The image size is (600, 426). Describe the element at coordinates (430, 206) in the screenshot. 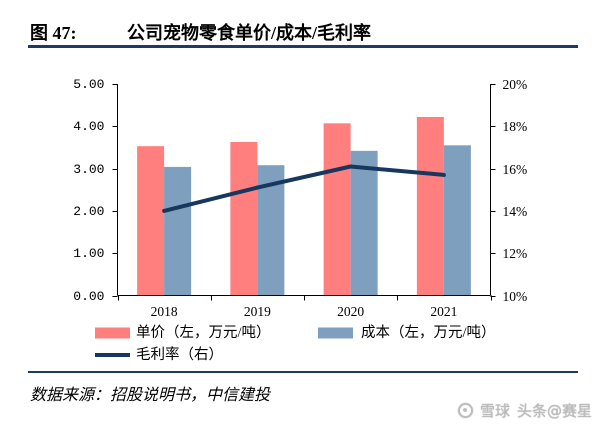

I see `bar-unit-price-2021` at that location.